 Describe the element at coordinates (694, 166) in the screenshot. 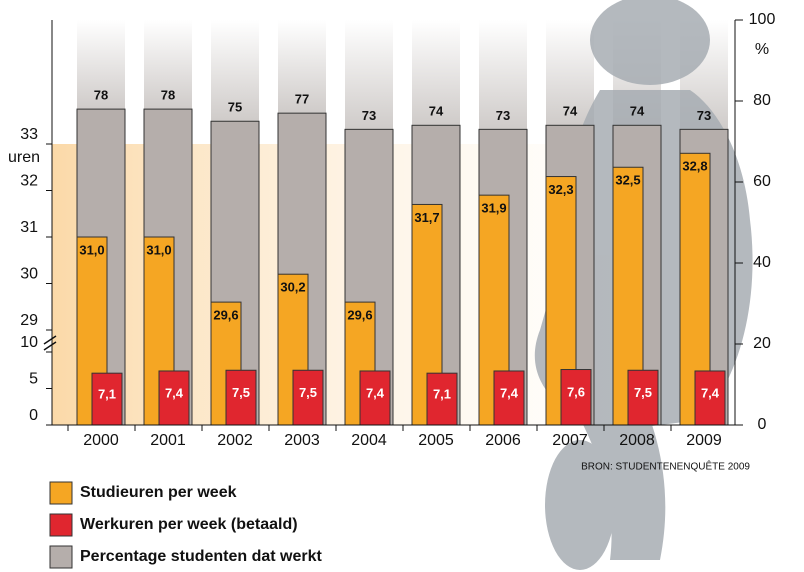

I see `study-label: 32,8` at that location.